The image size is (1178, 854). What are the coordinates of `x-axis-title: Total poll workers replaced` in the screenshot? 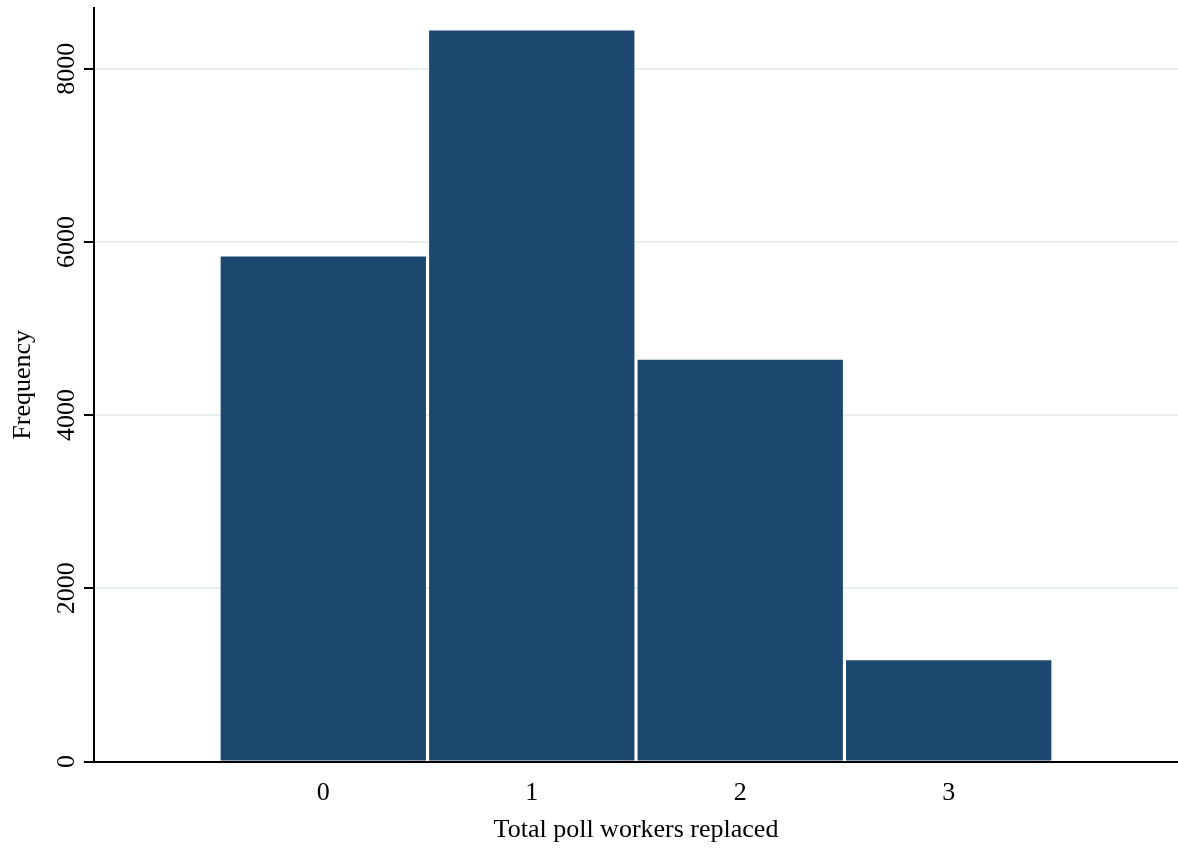 It's located at (636, 829).